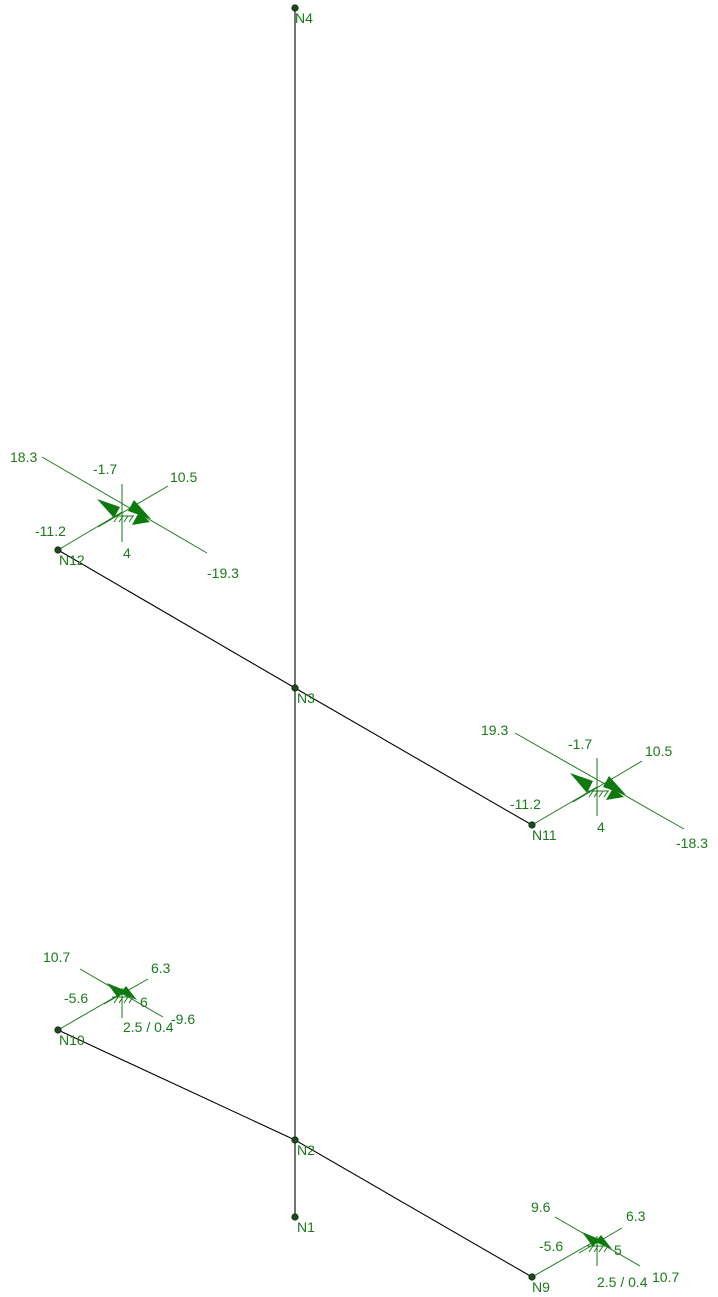  I want to click on node-label-N2: N2, so click(306, 1150).